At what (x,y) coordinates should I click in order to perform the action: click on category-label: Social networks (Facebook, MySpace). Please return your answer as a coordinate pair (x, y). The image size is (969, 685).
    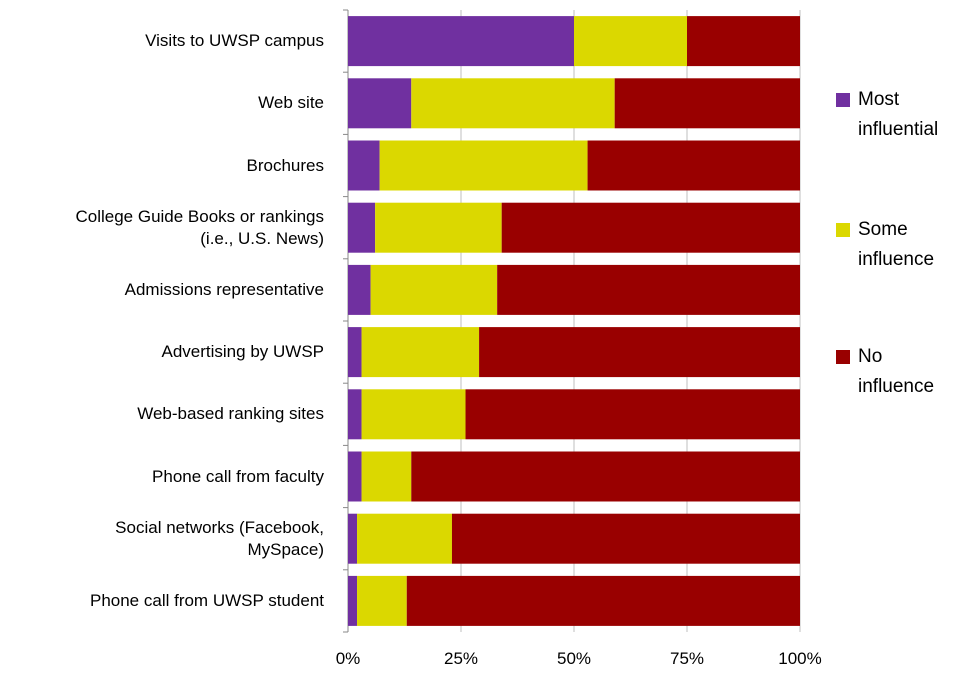
    Looking at the image, I should click on (219, 538).